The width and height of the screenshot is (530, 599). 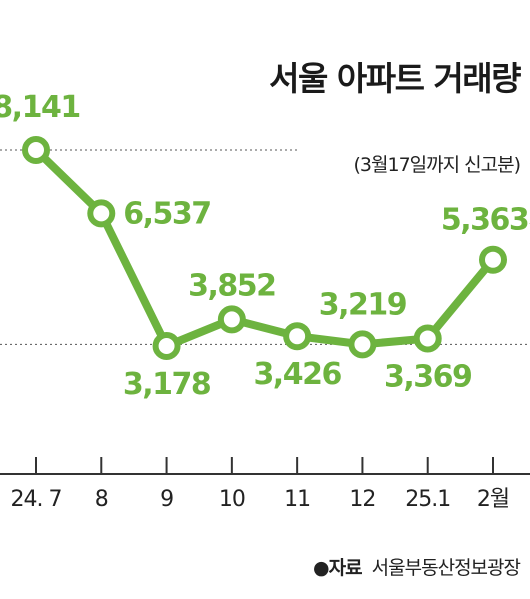 I want to click on x-tick-label: 24. 7, so click(x=36, y=499).